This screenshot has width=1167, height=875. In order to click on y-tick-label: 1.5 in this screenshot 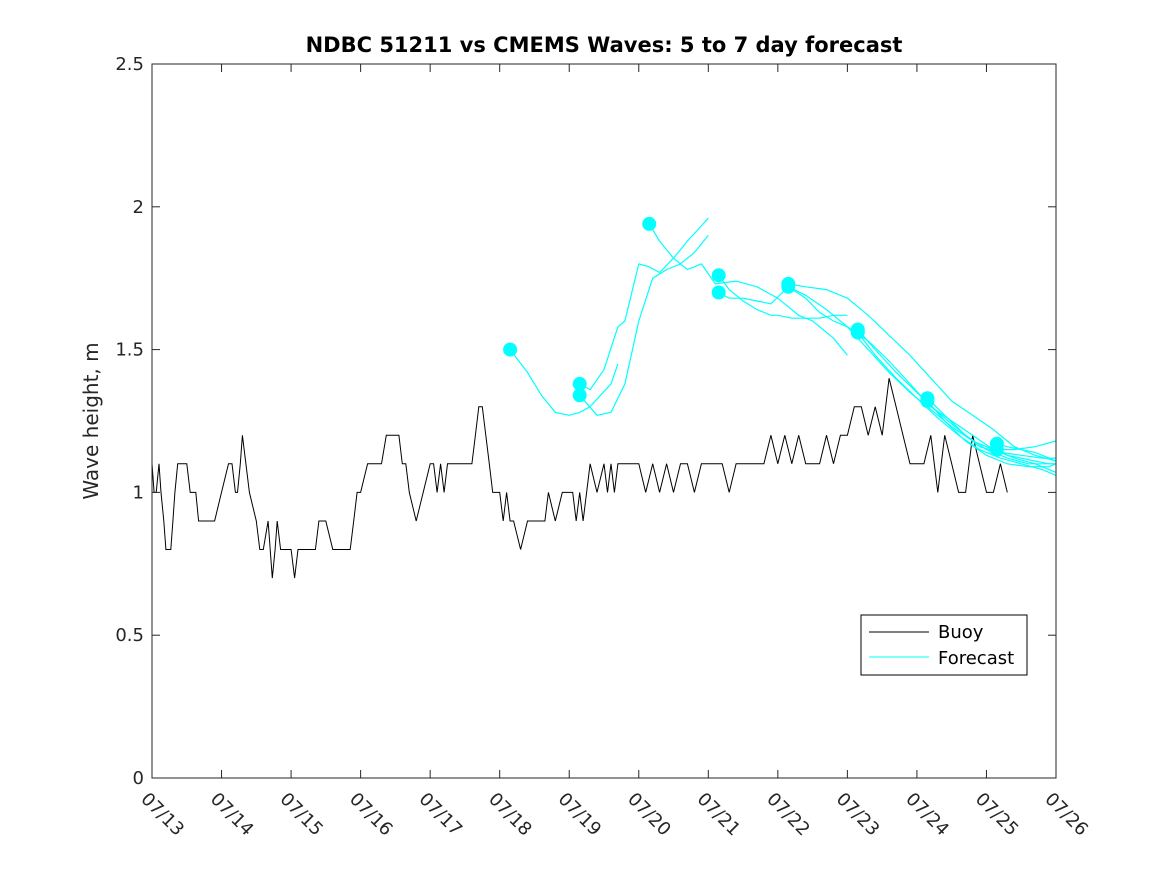, I will do `click(129, 350)`.